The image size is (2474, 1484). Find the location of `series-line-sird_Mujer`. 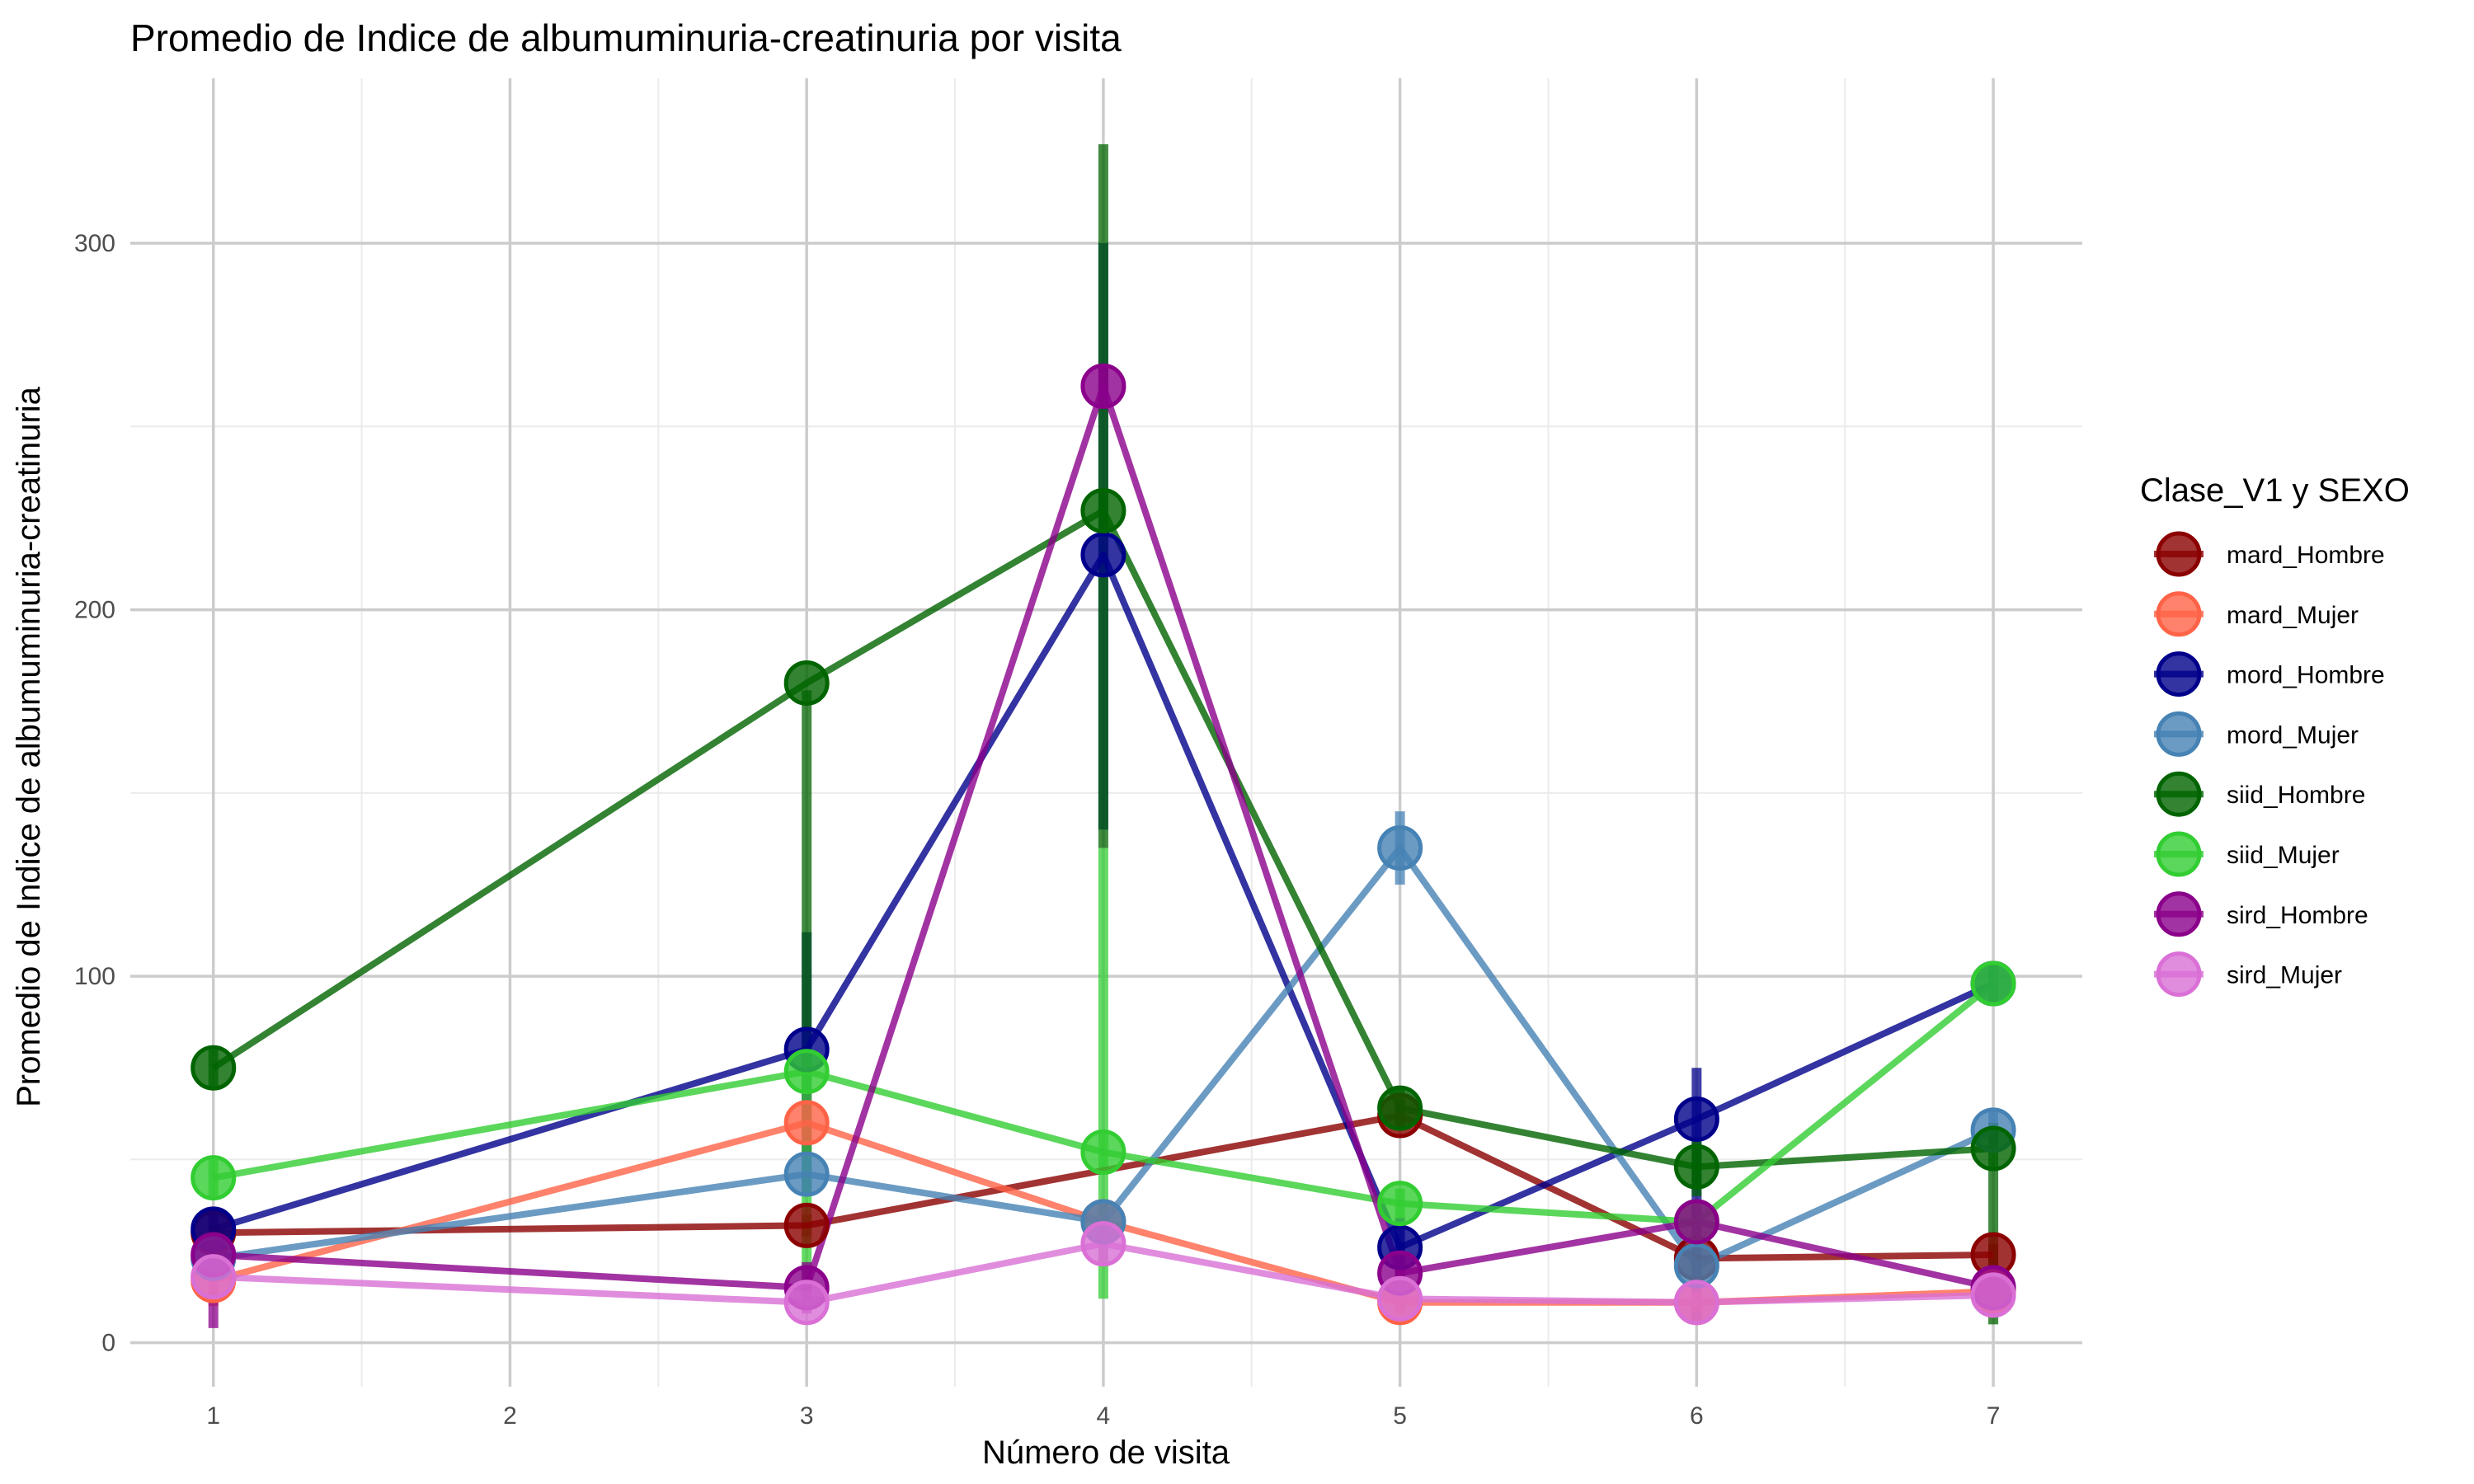

series-line-sird_Mujer is located at coordinates (1103, 1273).